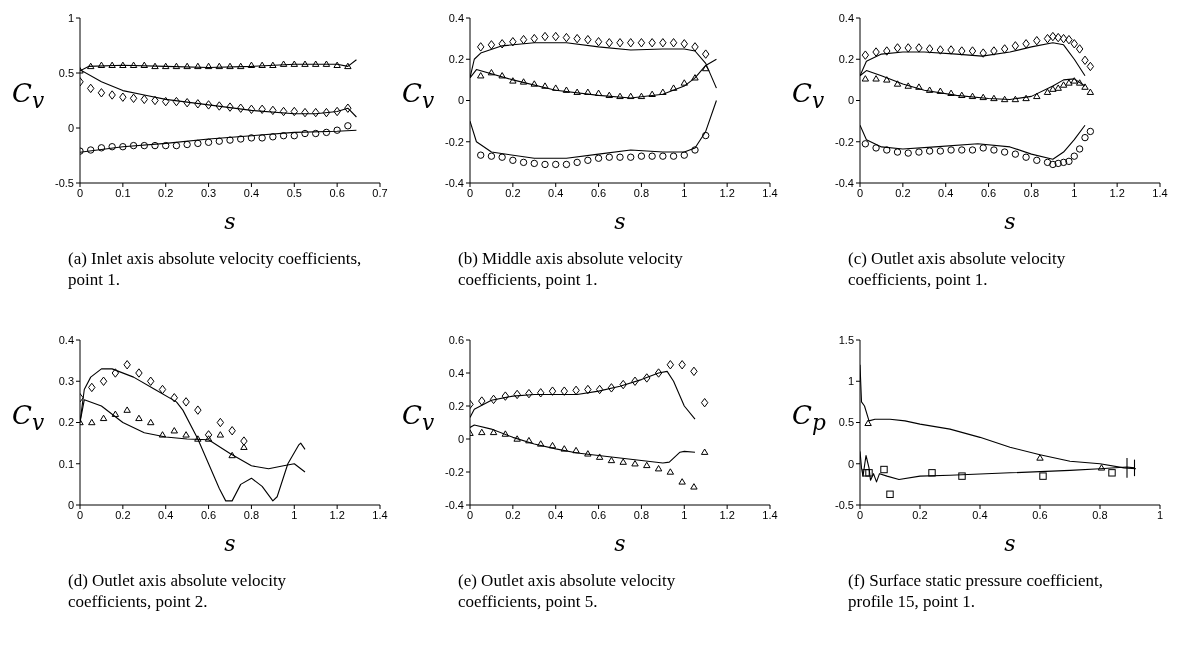 Image resolution: width=1186 pixels, height=660 pixels. What do you see at coordinates (920, 514) in the screenshot?
I see `x-tick-label: 0.2` at bounding box center [920, 514].